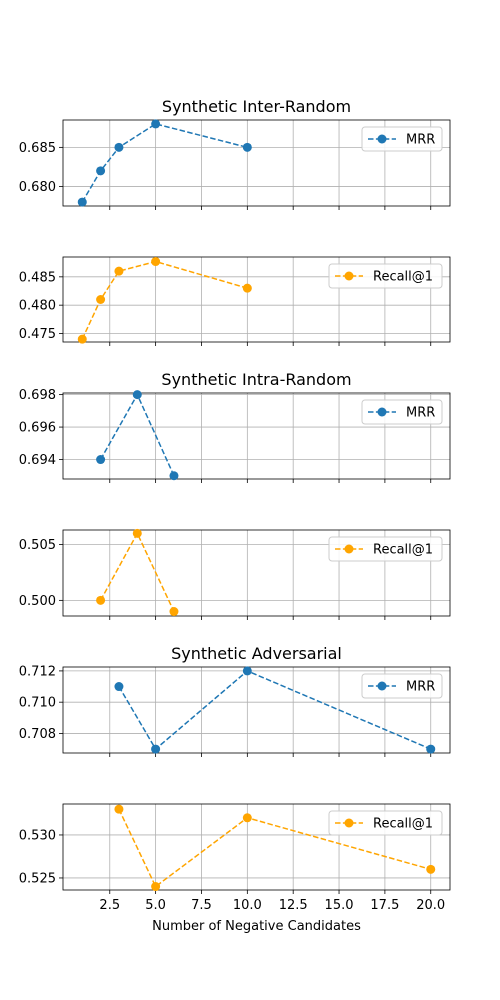 The width and height of the screenshot is (500, 1000). I want to click on y-tick-label: 0.500, so click(37, 601).